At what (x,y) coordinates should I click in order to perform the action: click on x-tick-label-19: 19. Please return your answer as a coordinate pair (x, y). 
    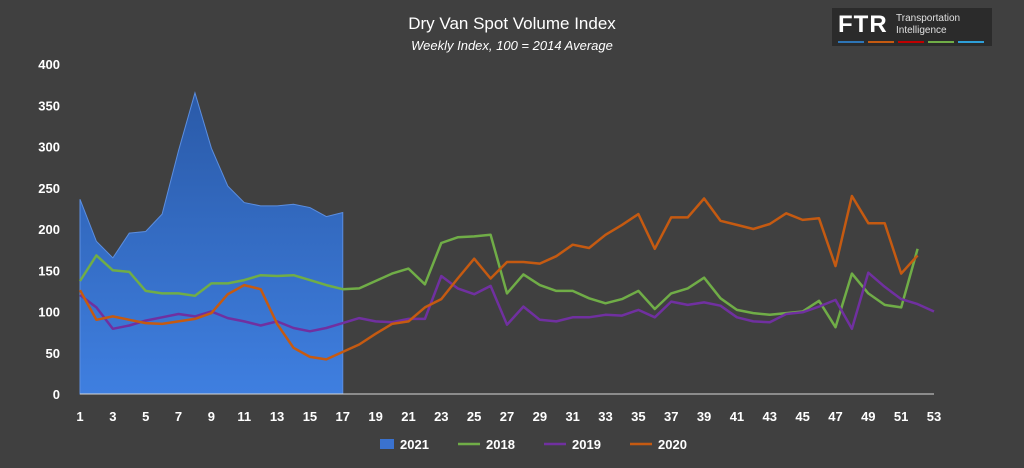
    Looking at the image, I should click on (375, 416).